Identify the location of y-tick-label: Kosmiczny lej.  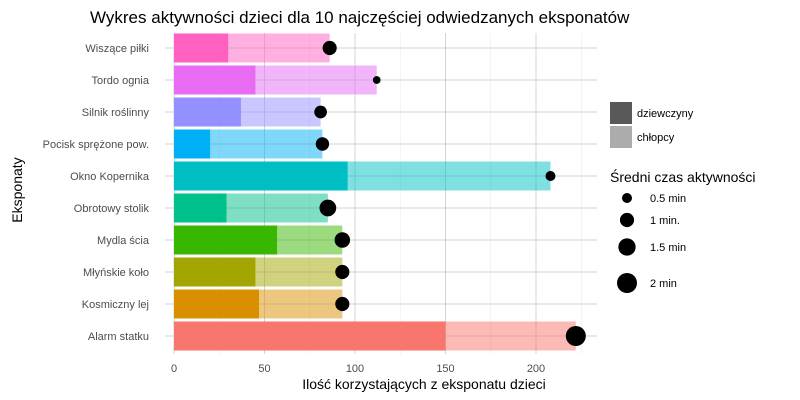
(115, 305).